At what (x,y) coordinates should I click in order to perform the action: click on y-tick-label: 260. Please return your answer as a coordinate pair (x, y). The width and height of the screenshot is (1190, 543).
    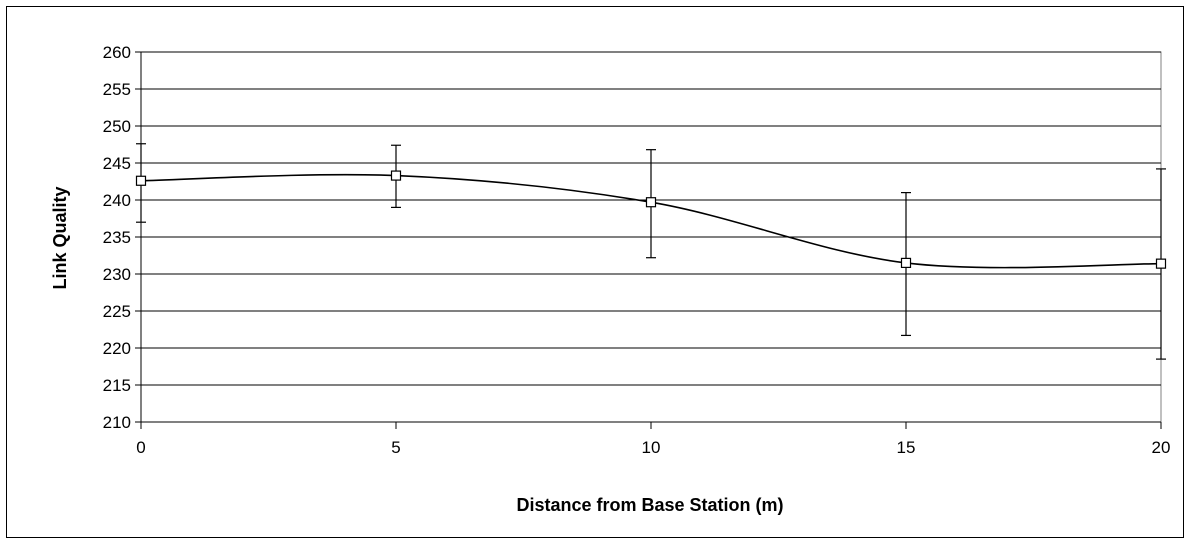
    Looking at the image, I should click on (117, 52).